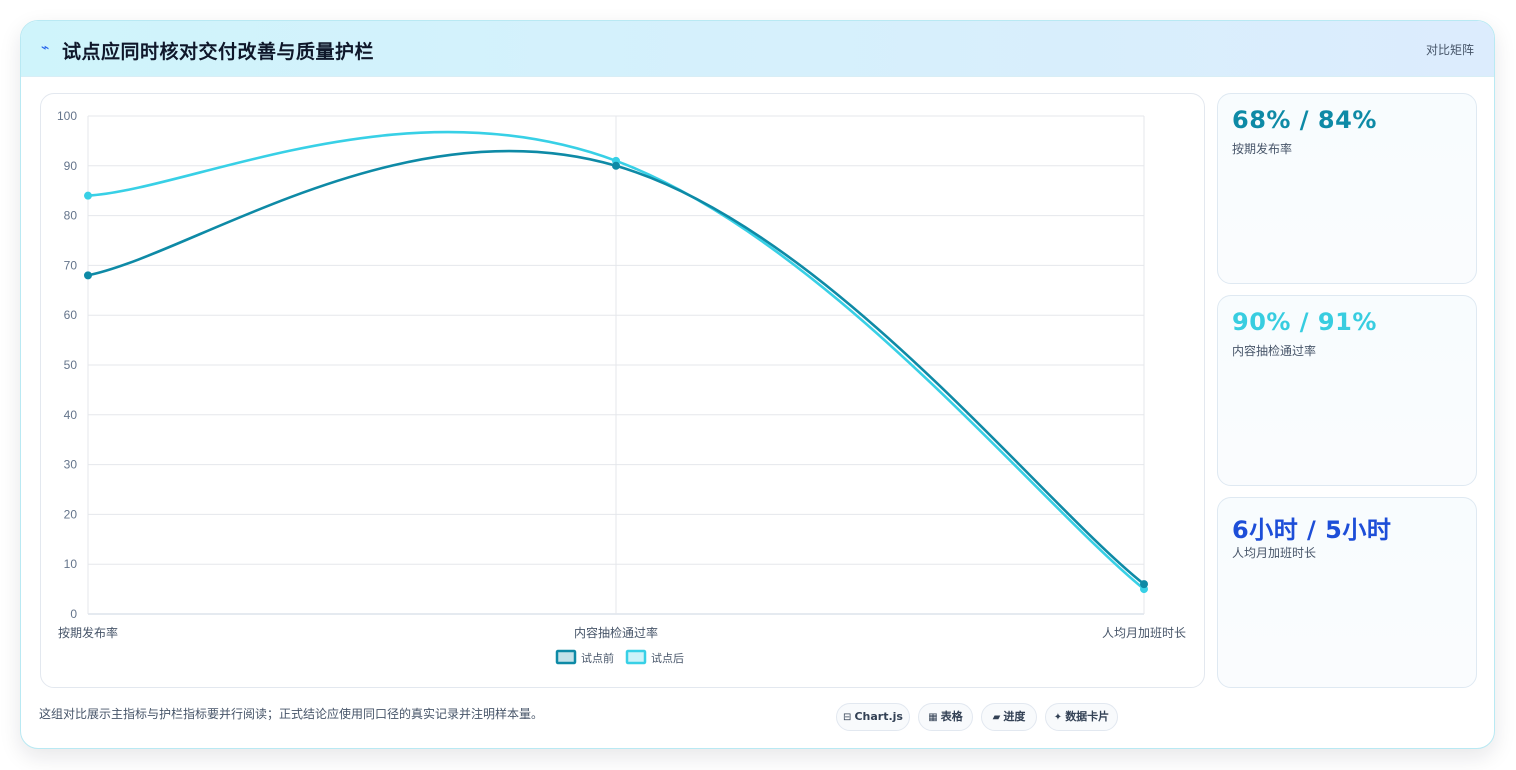 The height and width of the screenshot is (770, 1516). I want to click on y-tick-label: 90, so click(71, 166).